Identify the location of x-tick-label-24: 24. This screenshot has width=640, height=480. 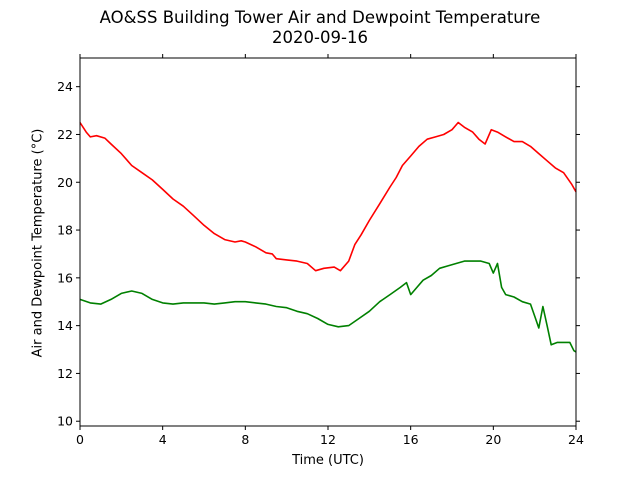
(576, 439).